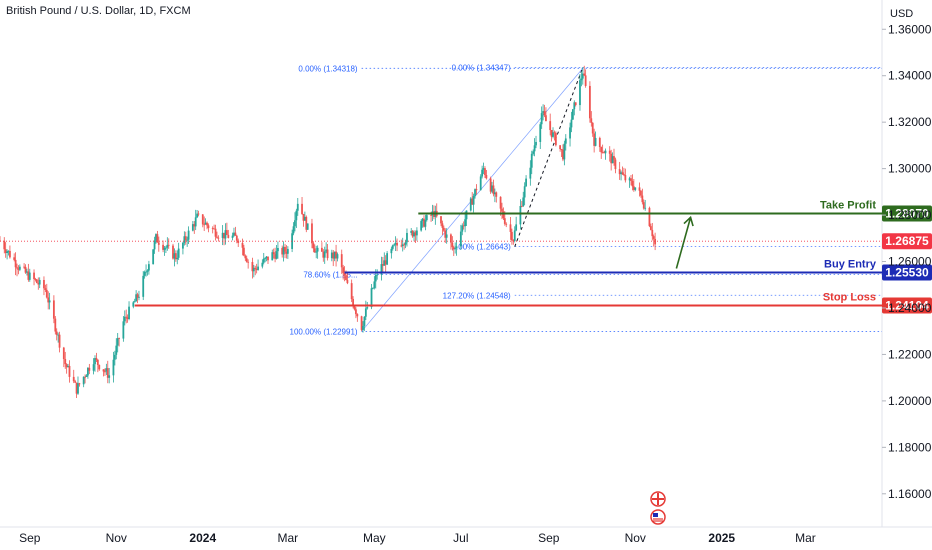 Image resolution: width=932 pixels, height=550 pixels. Describe the element at coordinates (907, 306) in the screenshot. I see `level-price-value: 1.24104` at that location.